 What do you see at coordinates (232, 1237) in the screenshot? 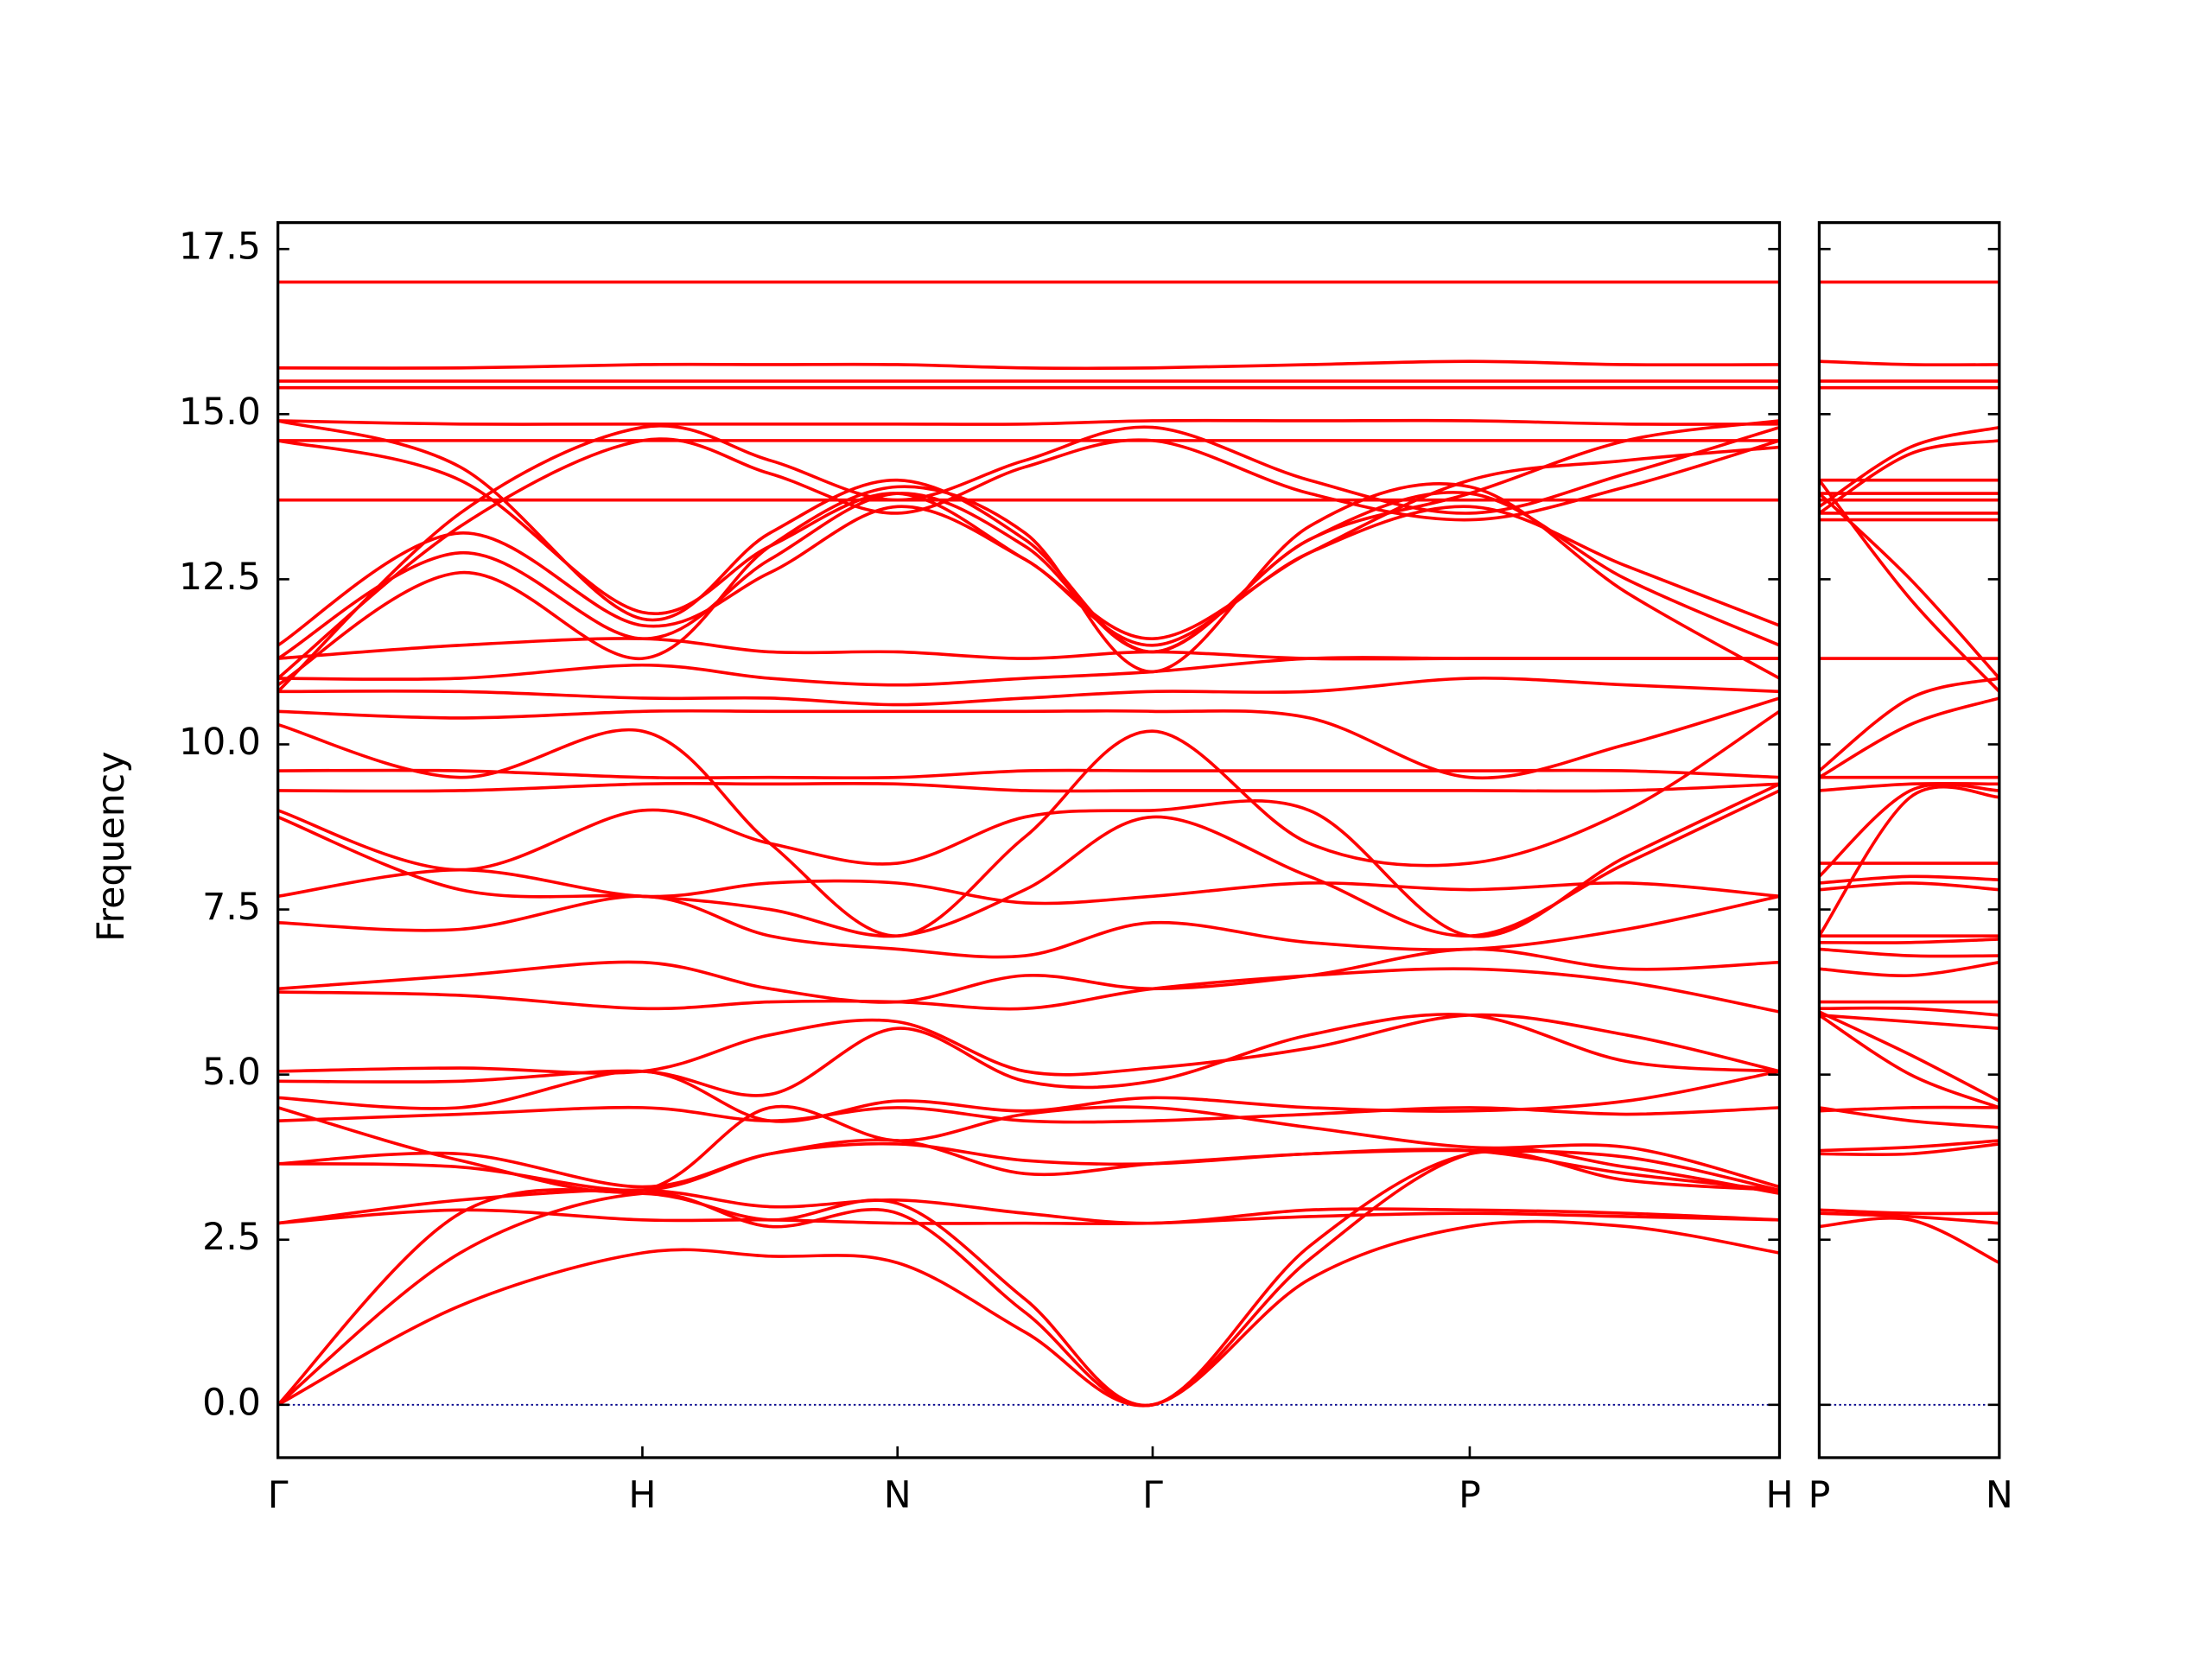
I see `y-tick-label: 2.5` at bounding box center [232, 1237].